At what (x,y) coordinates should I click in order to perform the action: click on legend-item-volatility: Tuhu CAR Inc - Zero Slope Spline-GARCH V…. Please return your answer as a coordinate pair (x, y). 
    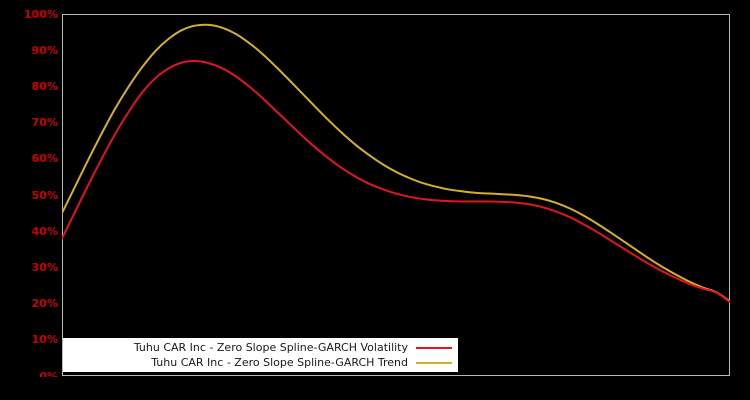
    Looking at the image, I should click on (260, 347).